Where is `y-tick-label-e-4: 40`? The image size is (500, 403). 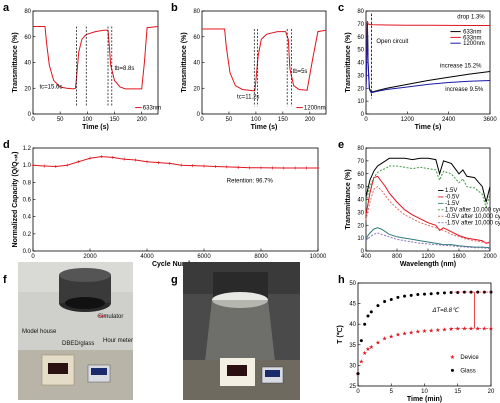
y-tick-label-e-4: 40 is located at coordinates (360, 201).